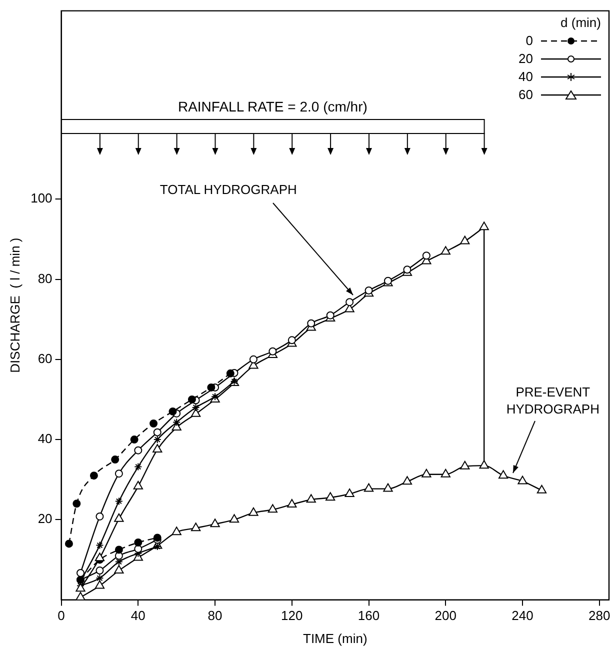  Describe the element at coordinates (45, 358) in the screenshot. I see `y-tick-label: 60` at that location.